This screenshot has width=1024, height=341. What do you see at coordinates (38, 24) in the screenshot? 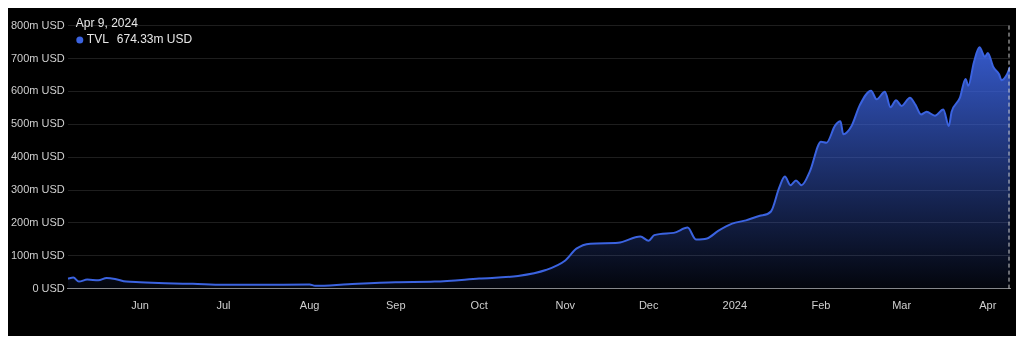
I see `y-tick-label: 800m USD` at bounding box center [38, 24].